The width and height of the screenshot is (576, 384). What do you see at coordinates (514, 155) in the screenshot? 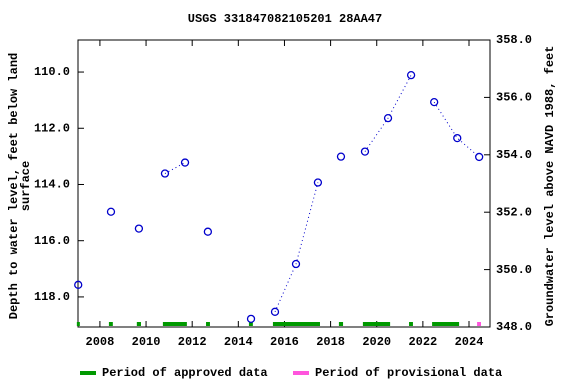
I see `y2-tick-label: 354.0` at bounding box center [514, 155].